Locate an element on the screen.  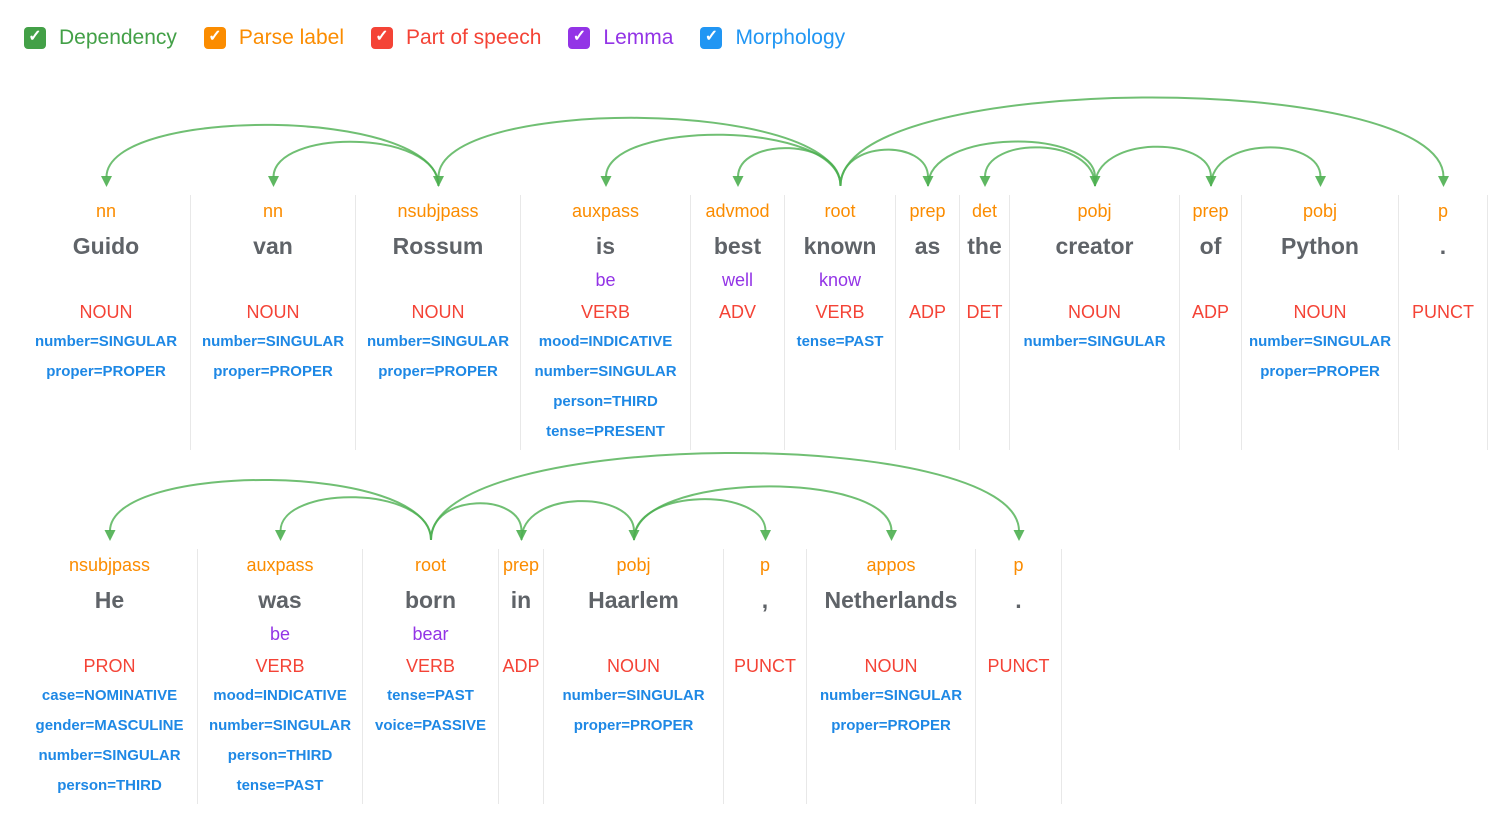
token-word: van is located at coordinates (273, 246).